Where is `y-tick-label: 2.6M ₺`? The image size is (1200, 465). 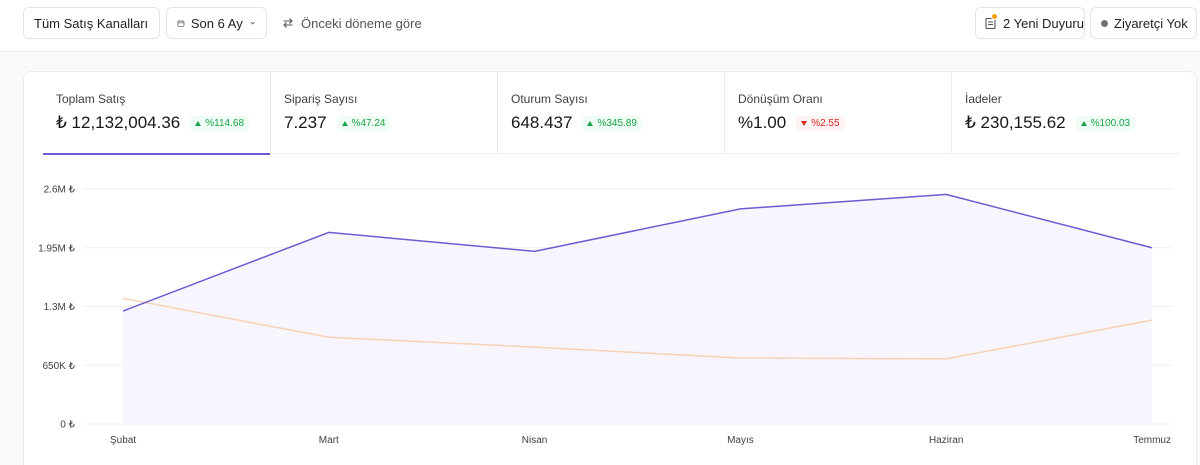 y-tick-label: 2.6M ₺ is located at coordinates (60, 190).